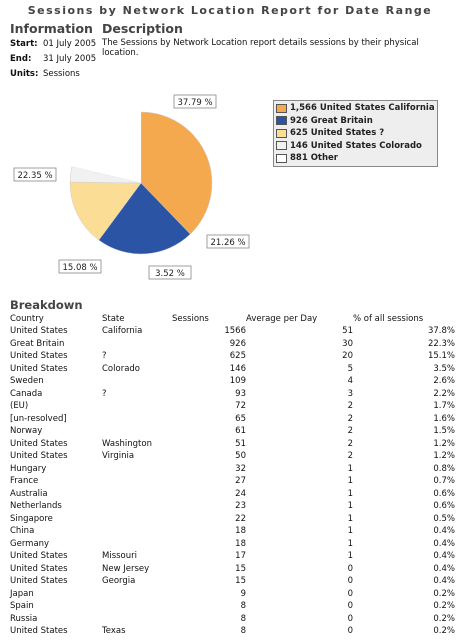 Image resolution: width=460 pixels, height=643 pixels. Describe the element at coordinates (53, 59) in the screenshot. I see `end-row: End: 31 July 2005` at that location.